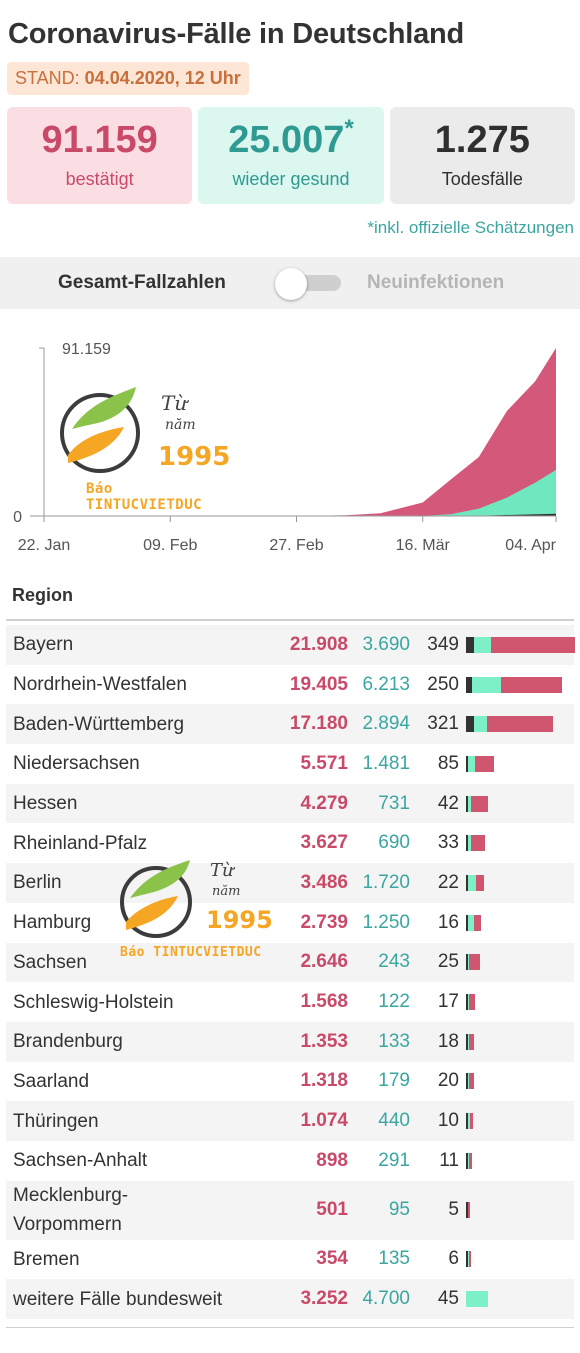 Image resolution: width=580 pixels, height=1353 pixels. Describe the element at coordinates (290, 1327) in the screenshot. I see `table-bottom-divider` at that location.